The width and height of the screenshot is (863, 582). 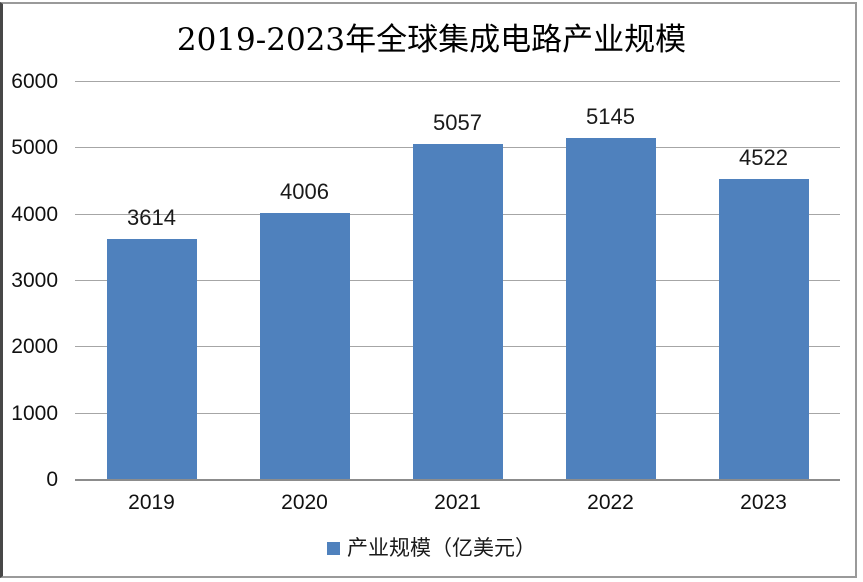 What do you see at coordinates (457, 480) in the screenshot?
I see `x-axis-line` at bounding box center [457, 480].